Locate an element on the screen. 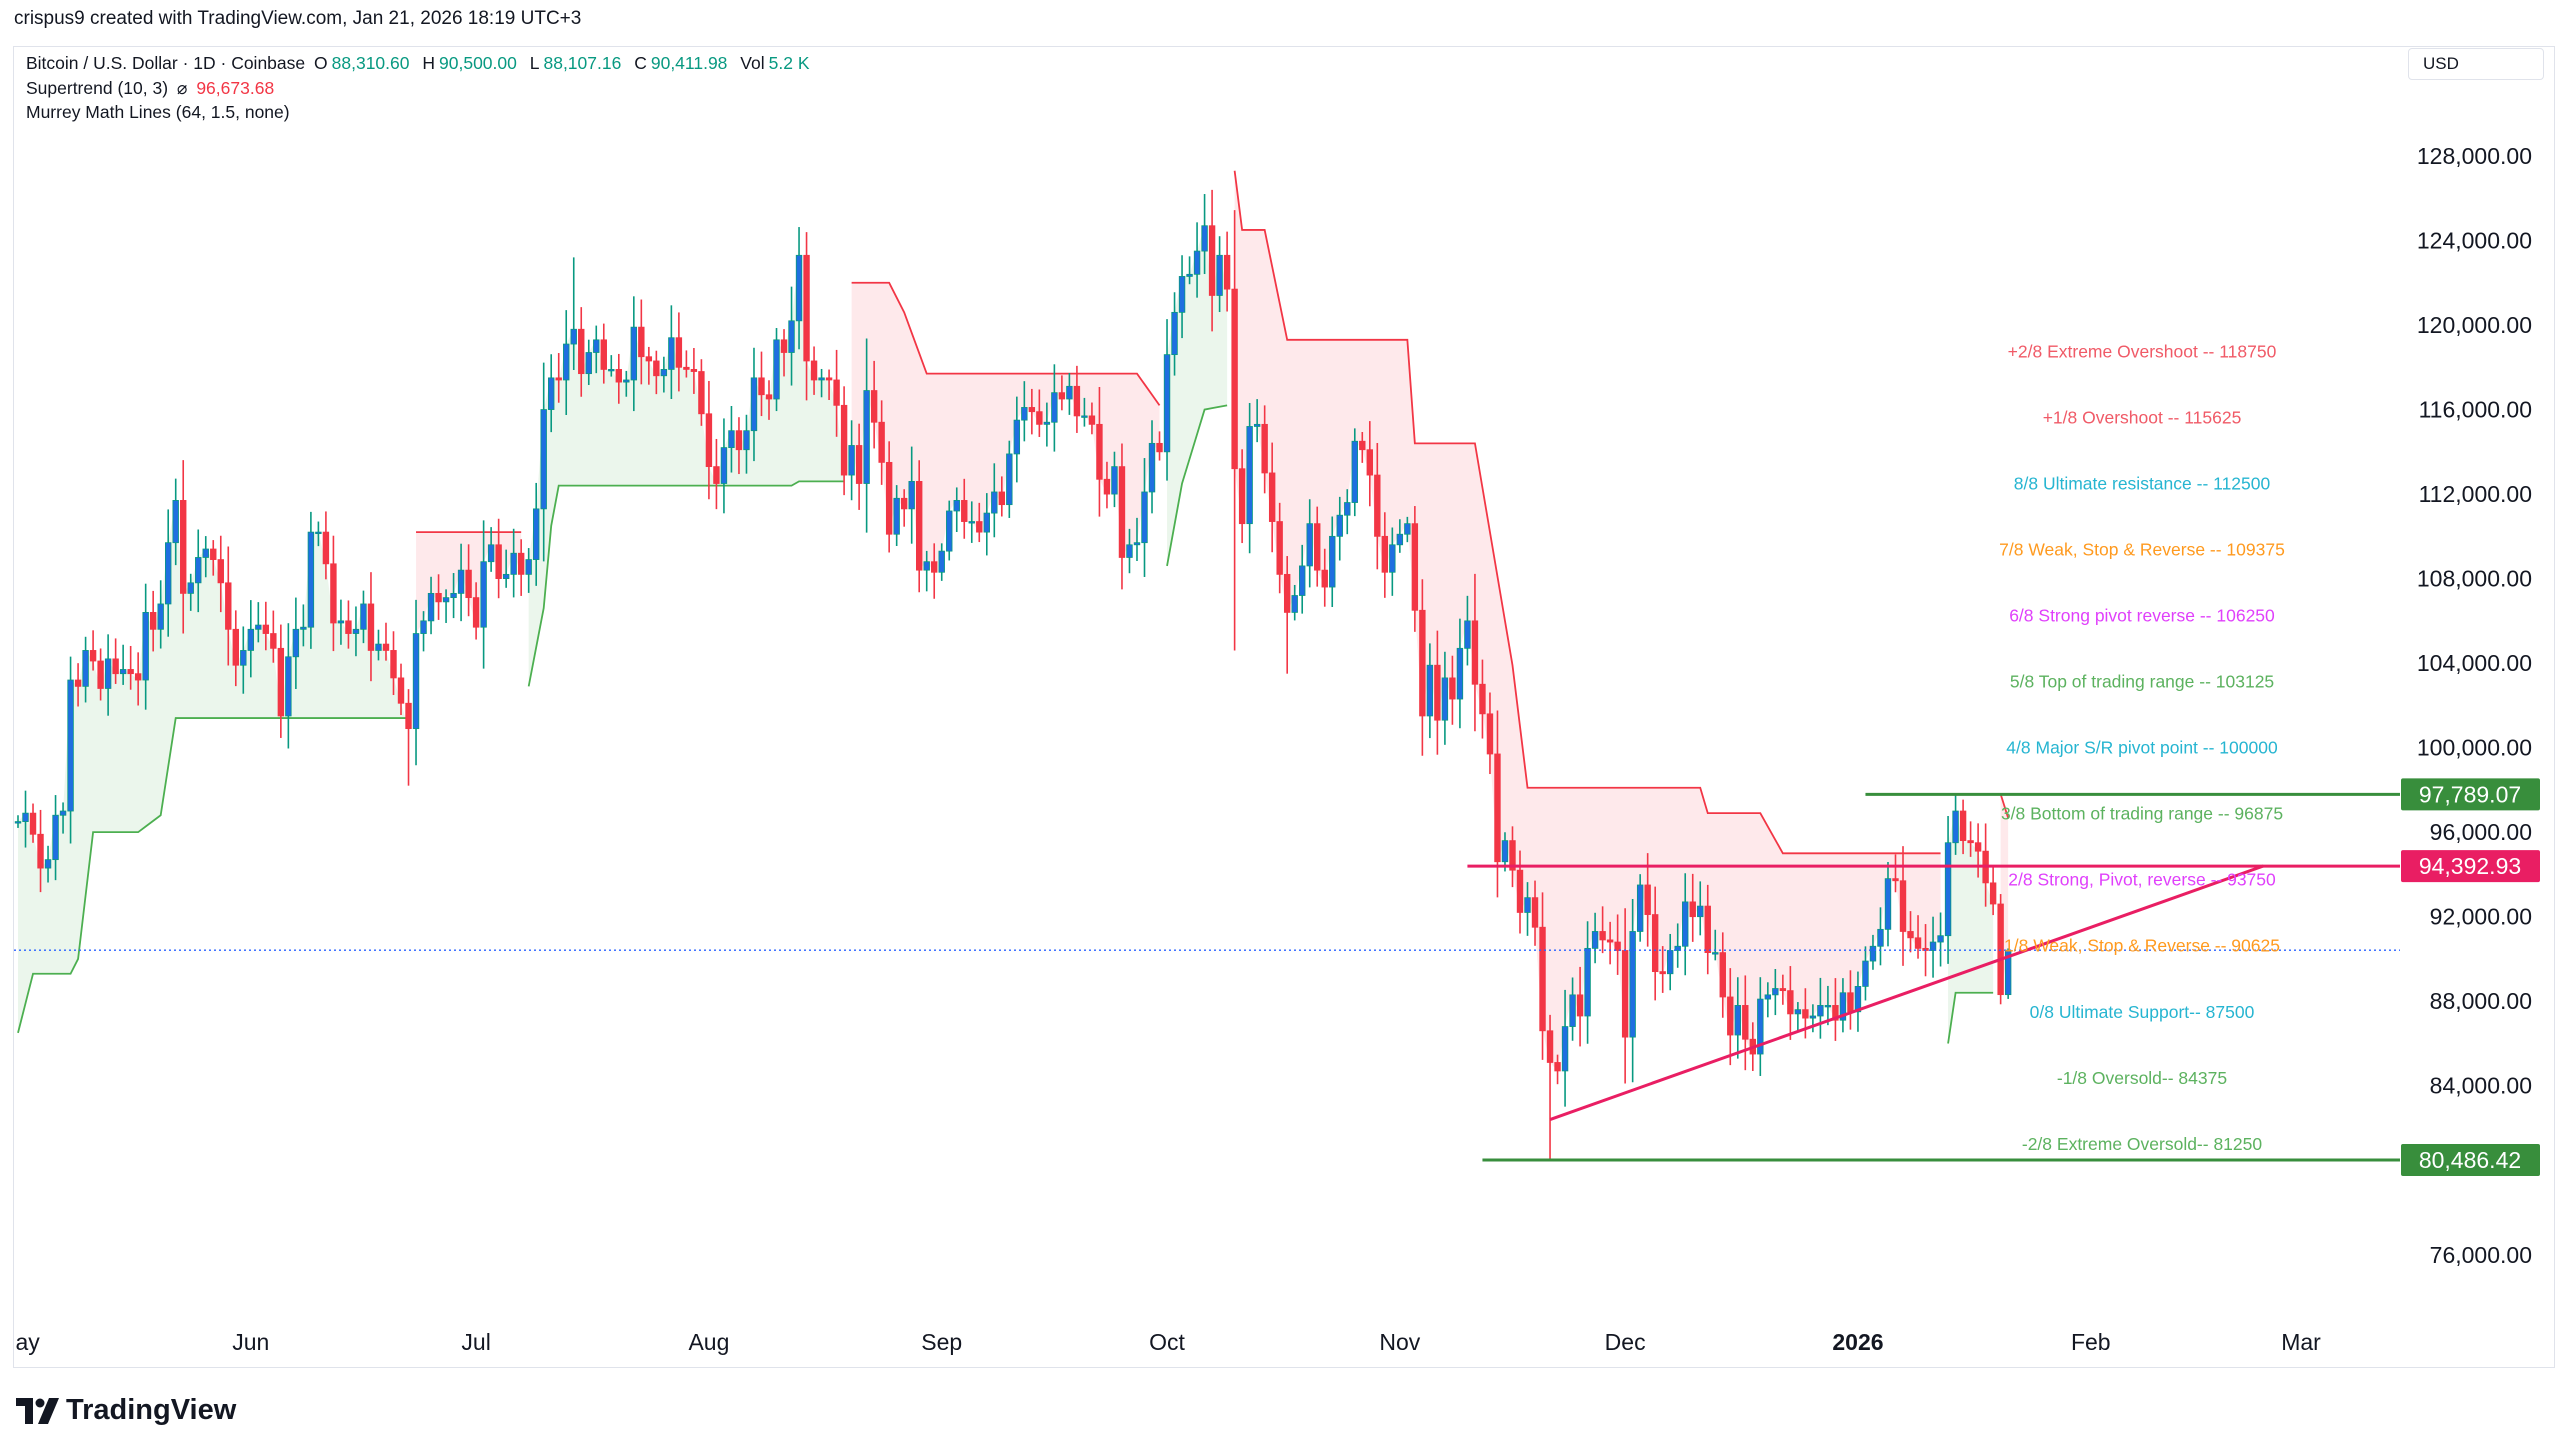 Image resolution: width=2560 pixels, height=1448 pixels. murrey-level-label: 7/8 Weak, Stop & Reverse -- 109375 is located at coordinates (2142, 550).